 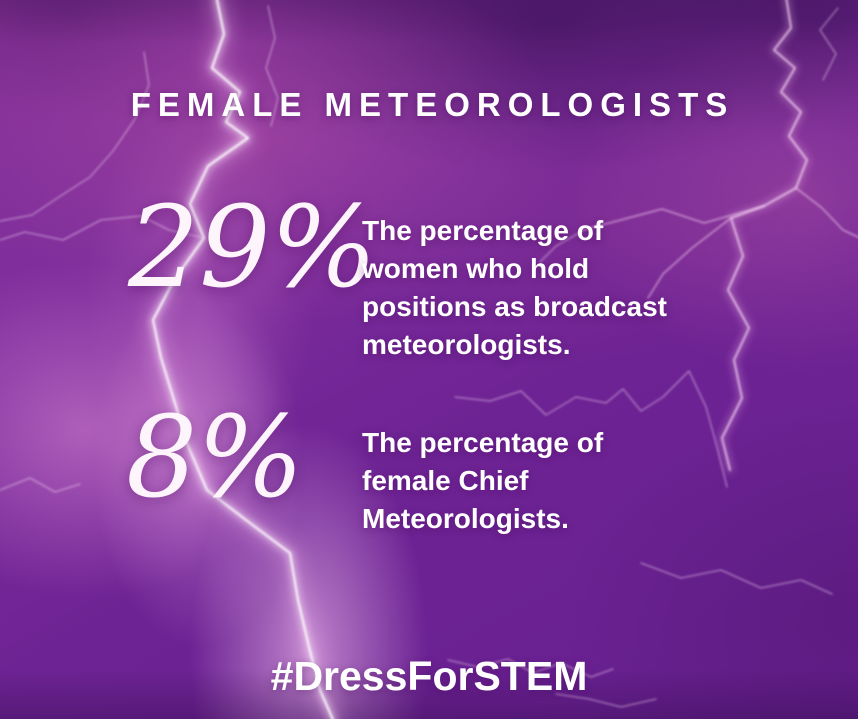 I want to click on hashtag-dressforstem: #DressForSTEM, so click(x=429, y=676).